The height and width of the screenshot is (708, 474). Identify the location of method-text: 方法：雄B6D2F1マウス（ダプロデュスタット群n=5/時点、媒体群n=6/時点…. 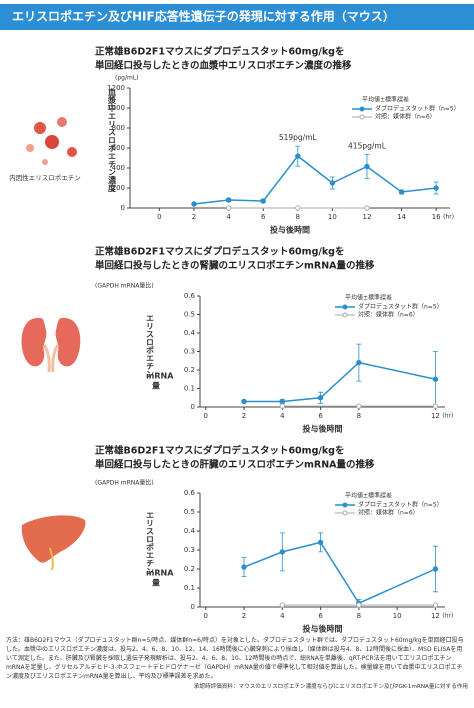
(235, 658).